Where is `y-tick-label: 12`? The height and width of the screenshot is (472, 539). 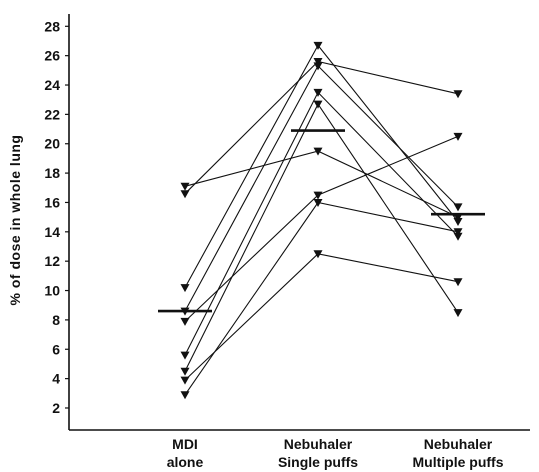
y-tick-label: 12 is located at coordinates (52, 261).